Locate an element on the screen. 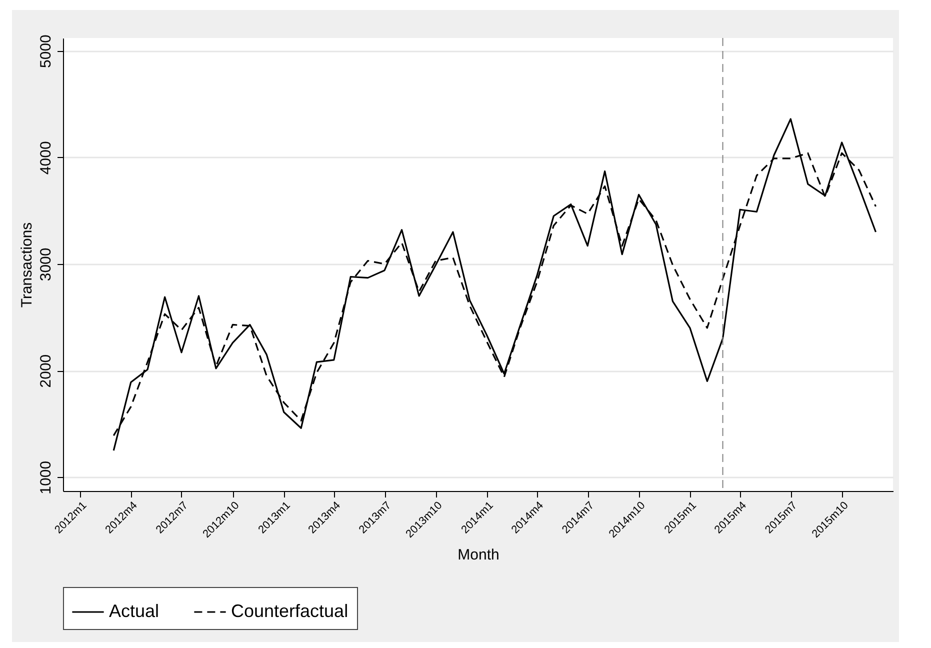 The image size is (931, 648). y-tick-label: 1000 is located at coordinates (46, 477).